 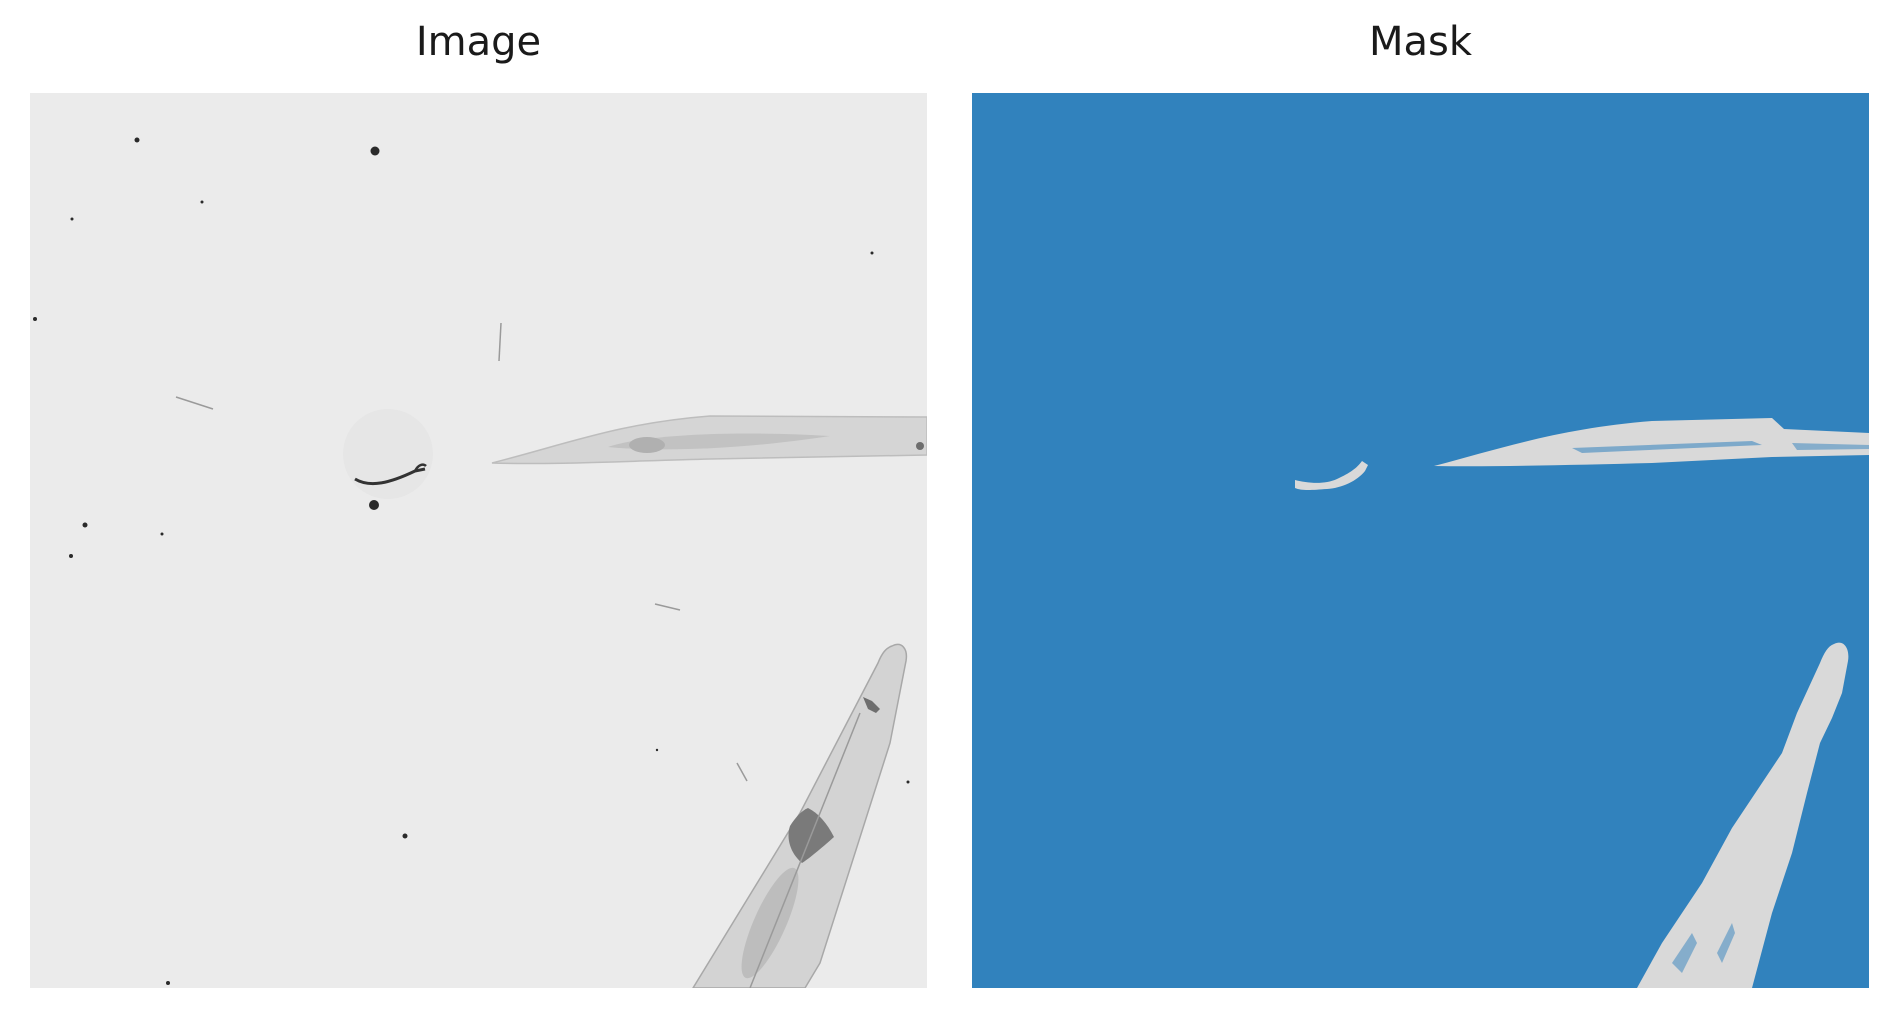 What do you see at coordinates (461, 552) in the screenshot?
I see `debris-fibers` at bounding box center [461, 552].